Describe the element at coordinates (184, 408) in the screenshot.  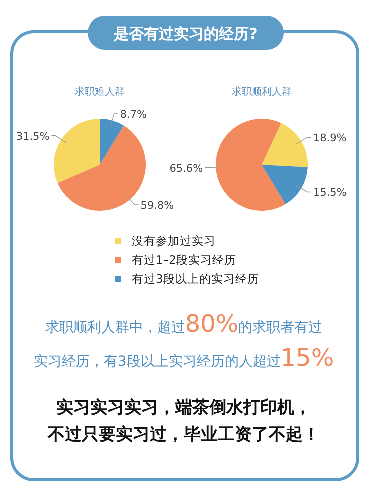
I see `text: 实习实习实习，端茶倒水打印机，` at that location.